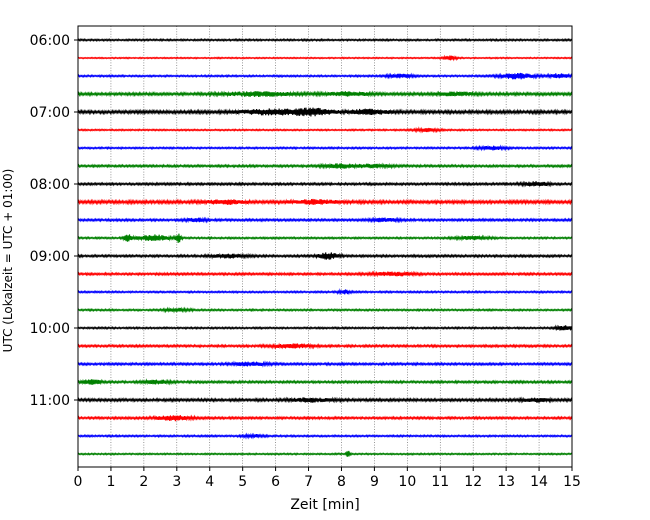 Image resolution: width=650 pixels, height=520 pixels. Describe the element at coordinates (50, 113) in the screenshot. I see `y-tick-label-0700: 07:00` at that location.